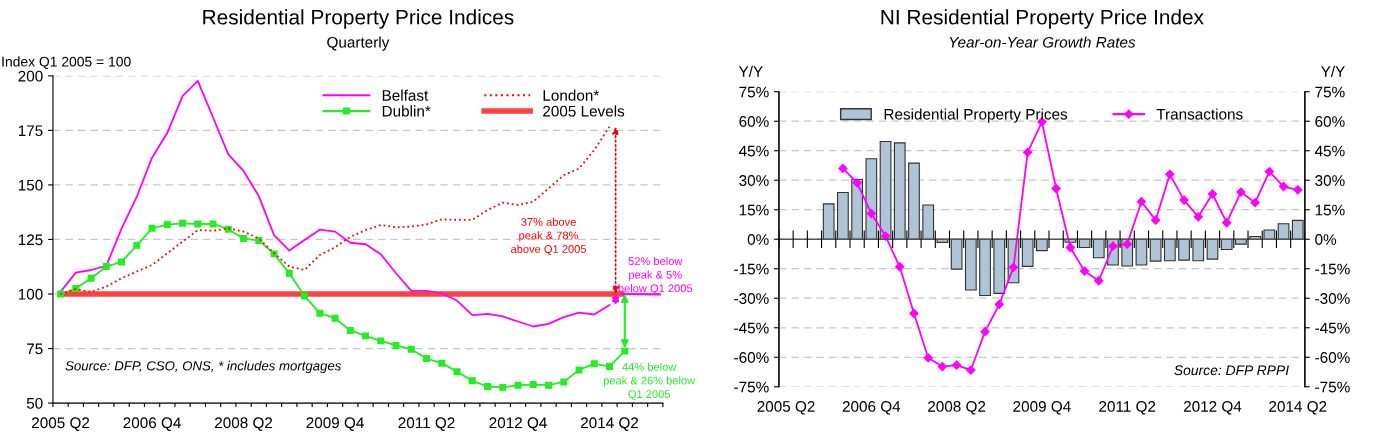 The image size is (1375, 441). What do you see at coordinates (1332, 328) in the screenshot?
I see `y2-tick-label: -45%` at bounding box center [1332, 328].